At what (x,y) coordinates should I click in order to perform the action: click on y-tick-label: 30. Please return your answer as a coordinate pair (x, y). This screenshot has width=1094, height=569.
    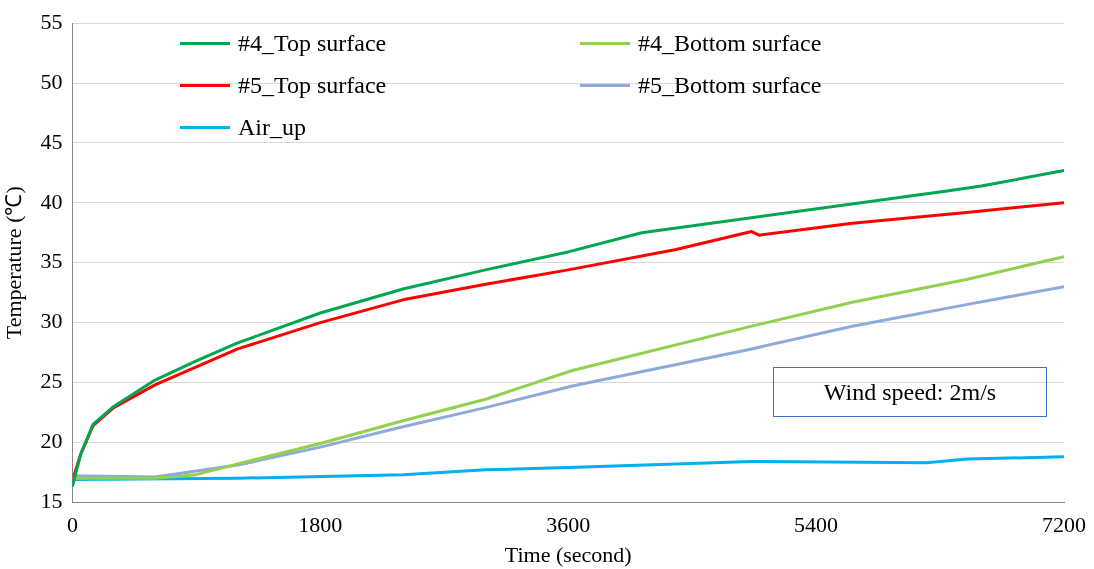
    Looking at the image, I should click on (51, 321).